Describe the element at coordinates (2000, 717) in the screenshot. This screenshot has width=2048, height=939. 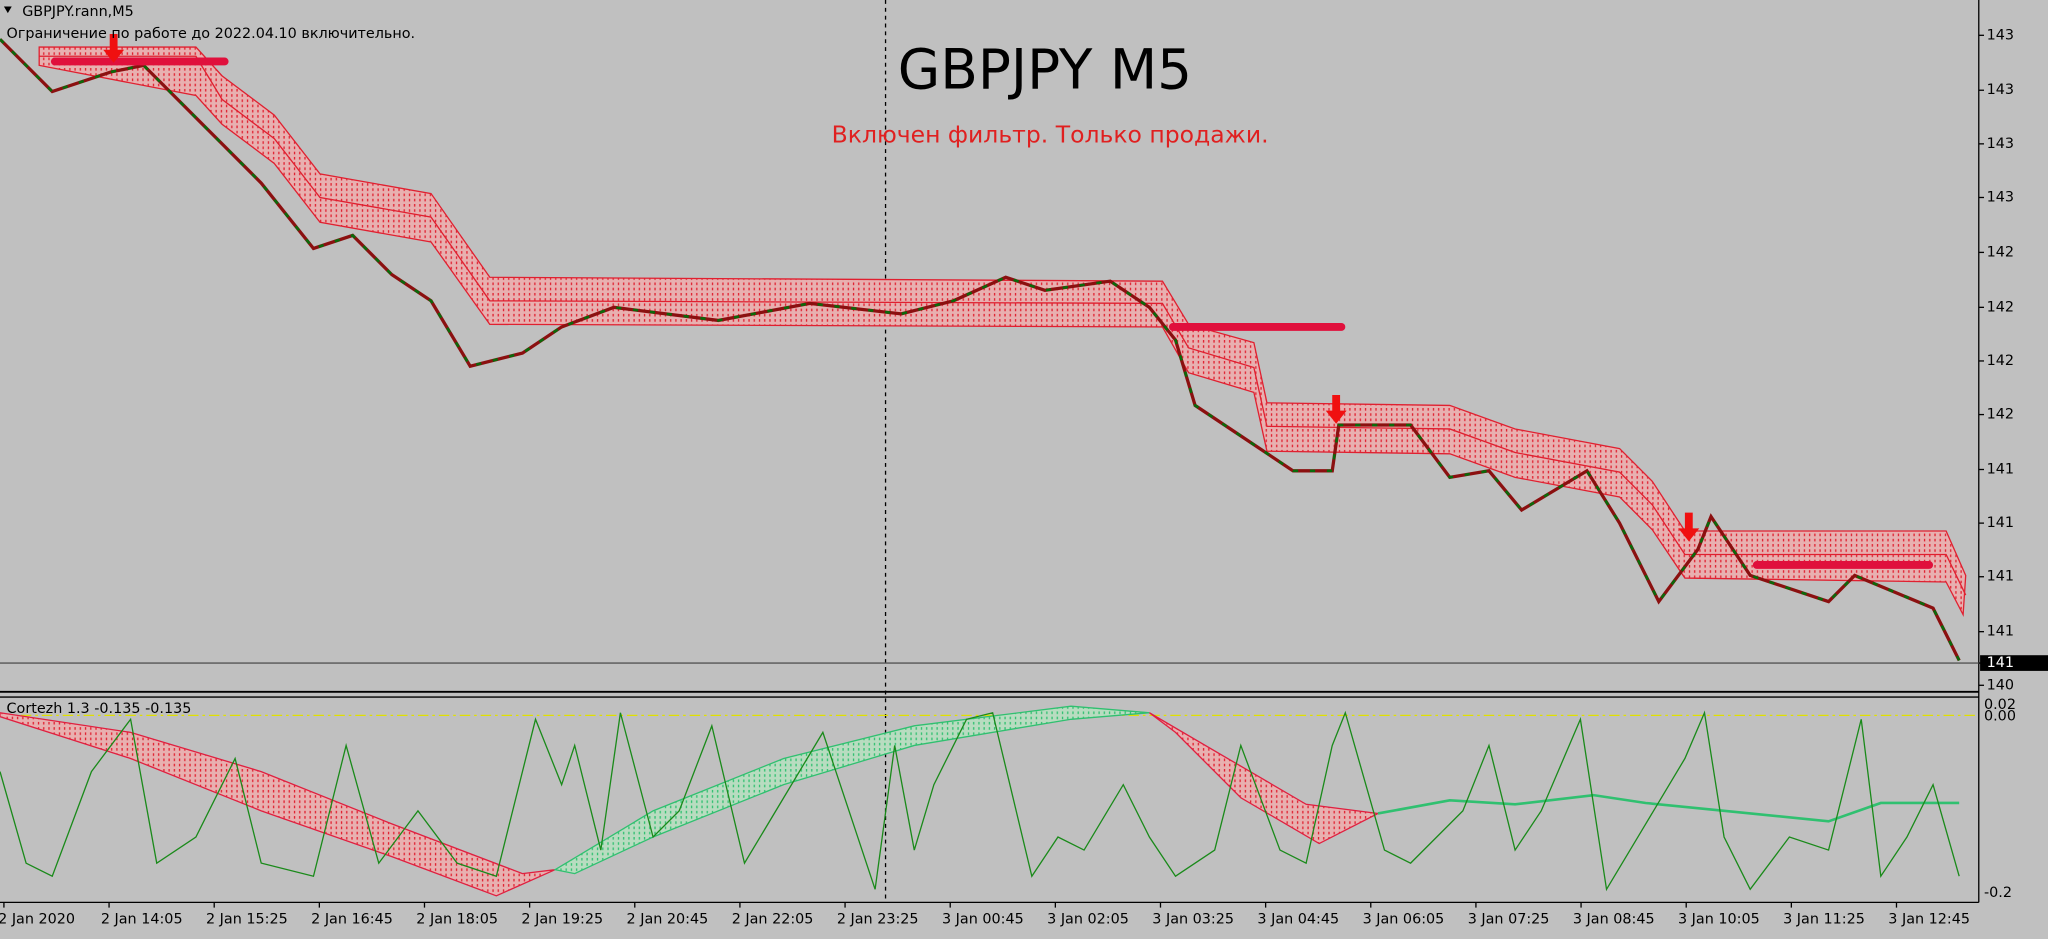
I see `indicator-axis-label: 0.00` at that location.